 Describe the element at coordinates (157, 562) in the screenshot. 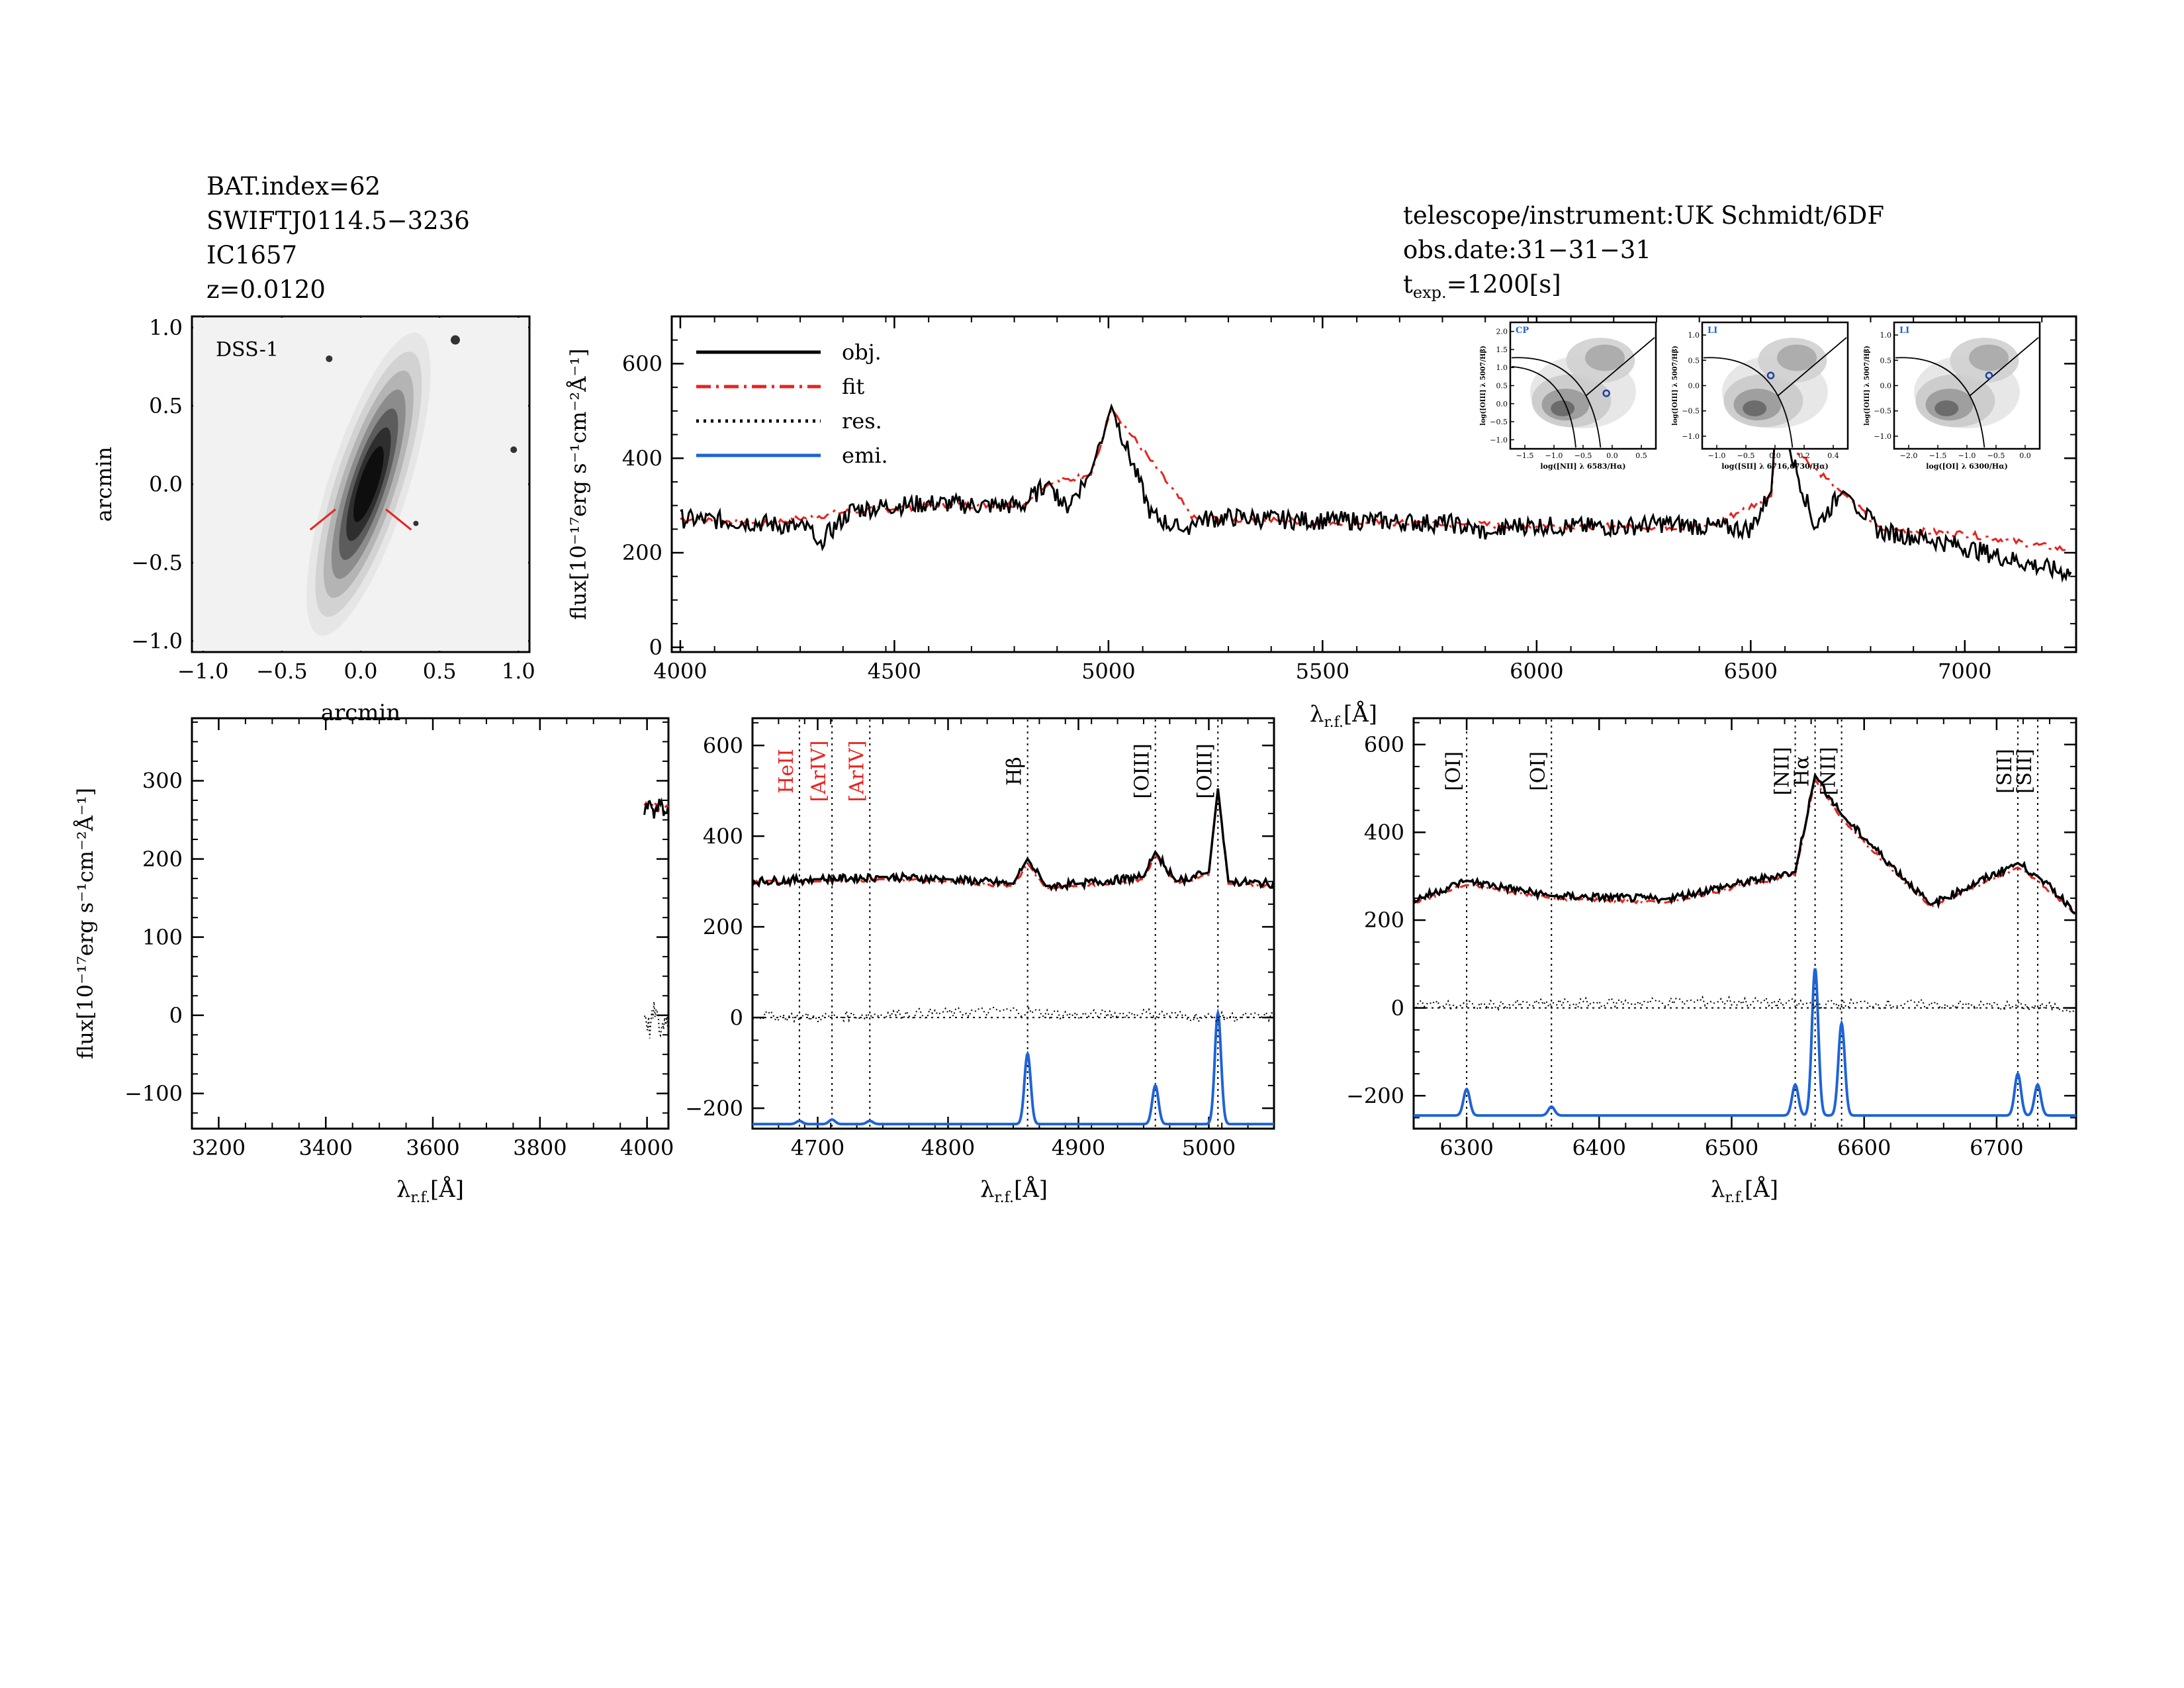

I see `y-tick-label: −0.5` at that location.